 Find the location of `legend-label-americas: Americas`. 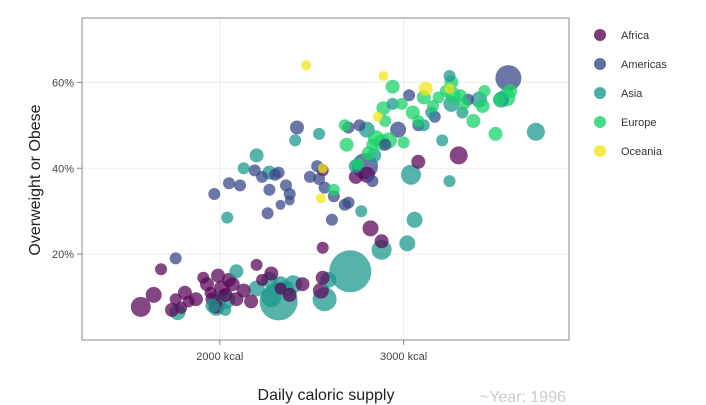

legend-label-americas: Americas is located at coordinates (644, 65).